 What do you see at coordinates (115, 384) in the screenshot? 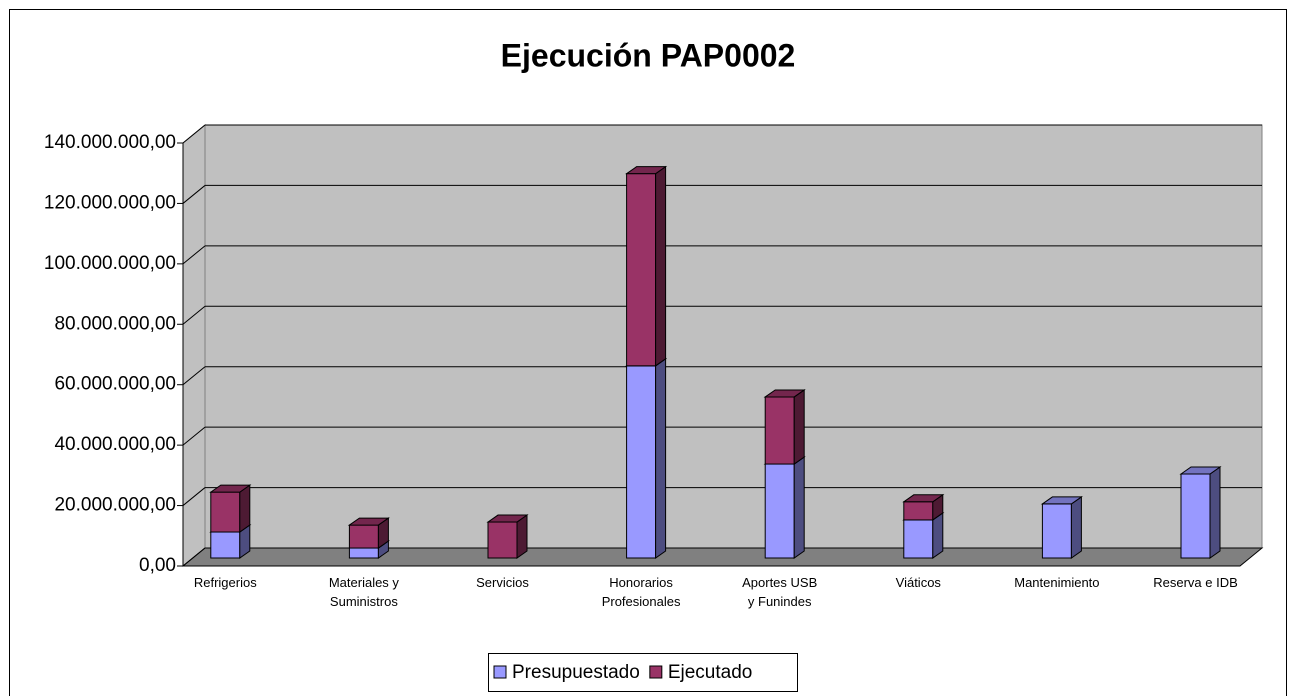
I see `y-tick-label: 60.000.000,00` at bounding box center [115, 384].